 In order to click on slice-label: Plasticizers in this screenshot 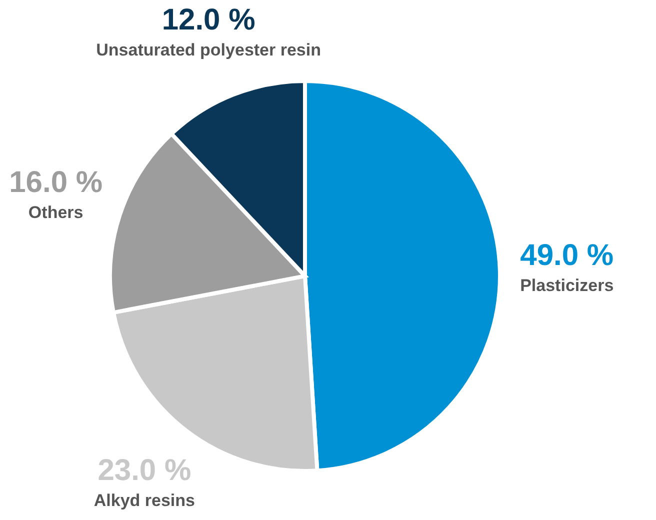, I will do `click(567, 285)`.